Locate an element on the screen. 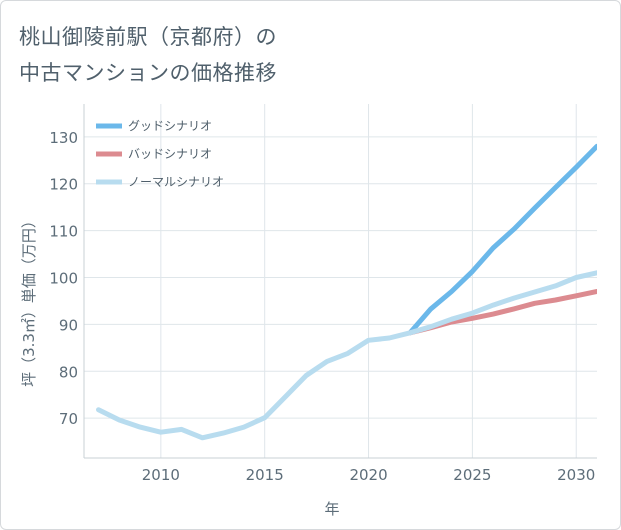 The height and width of the screenshot is (530, 621). x-tick-label: 2015 is located at coordinates (265, 475).